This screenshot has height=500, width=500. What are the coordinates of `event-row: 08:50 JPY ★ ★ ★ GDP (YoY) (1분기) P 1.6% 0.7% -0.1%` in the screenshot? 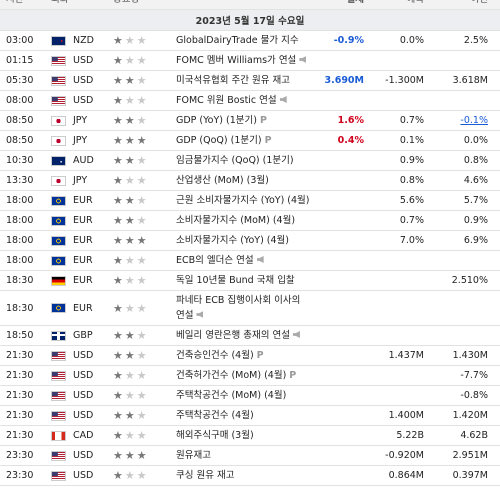 It's located at (250, 121).